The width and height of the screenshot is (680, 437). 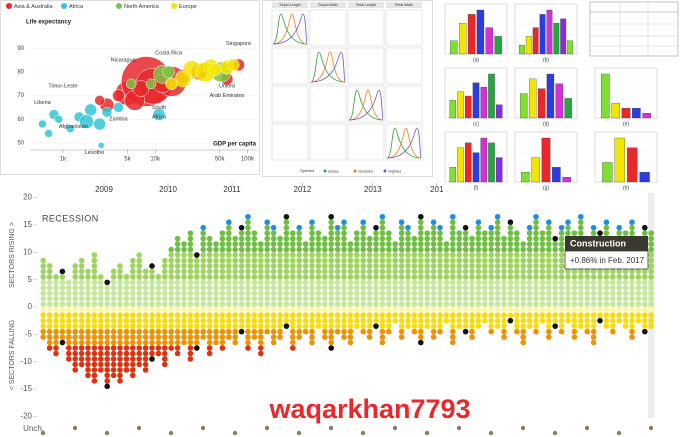 I want to click on unchanged-dot, so click(x=427, y=433).